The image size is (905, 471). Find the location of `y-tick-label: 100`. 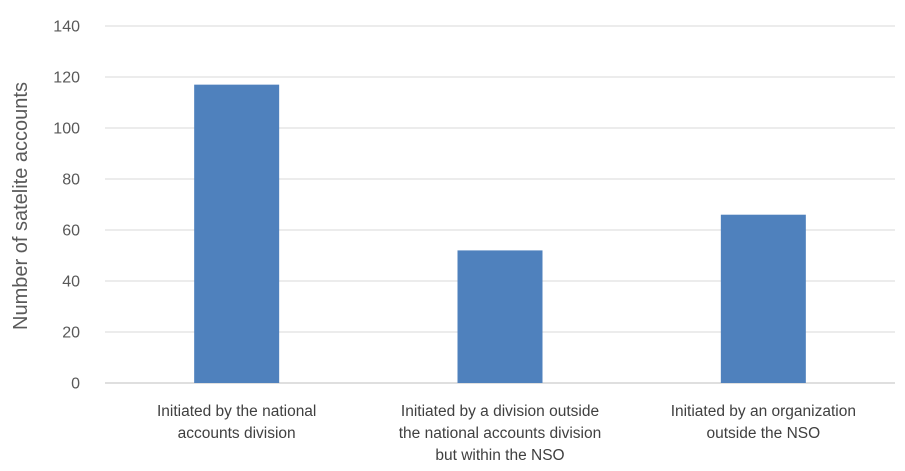

y-tick-label: 100 is located at coordinates (66, 129).